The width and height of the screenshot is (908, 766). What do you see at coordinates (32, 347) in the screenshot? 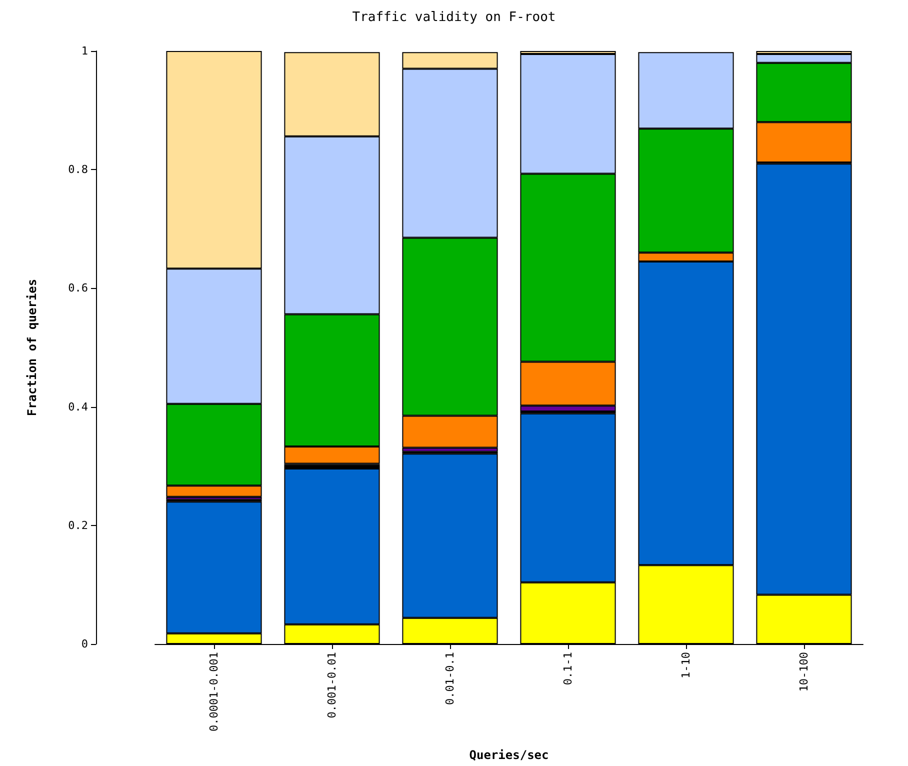
I see `y-axis-title: Fraction of queries` at bounding box center [32, 347].